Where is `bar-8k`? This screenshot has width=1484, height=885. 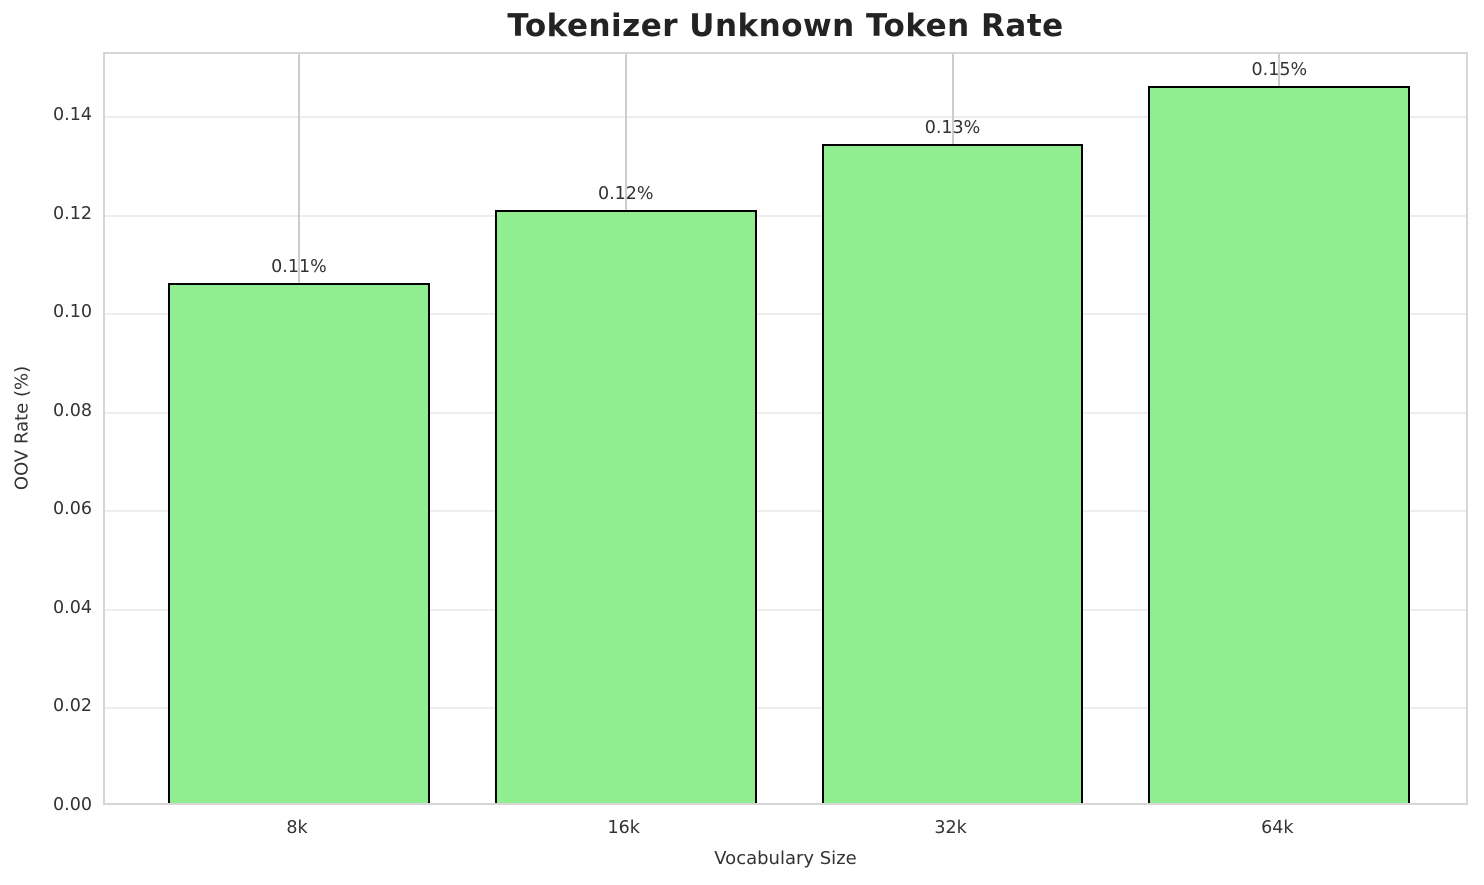 bar-8k is located at coordinates (298, 543).